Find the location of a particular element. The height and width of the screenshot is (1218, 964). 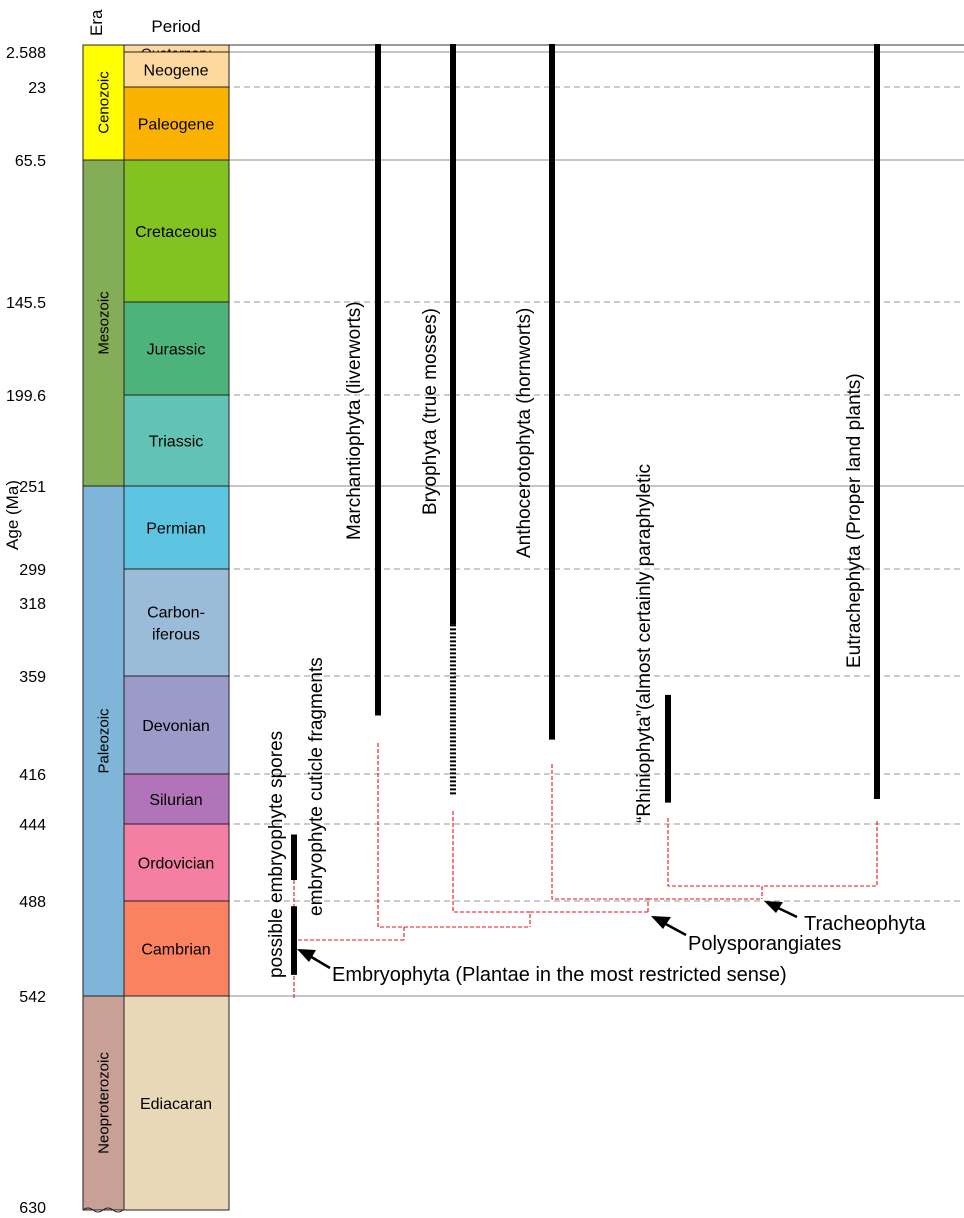

early-record-label-spores: possible embryophyte spores is located at coordinates (276, 854).